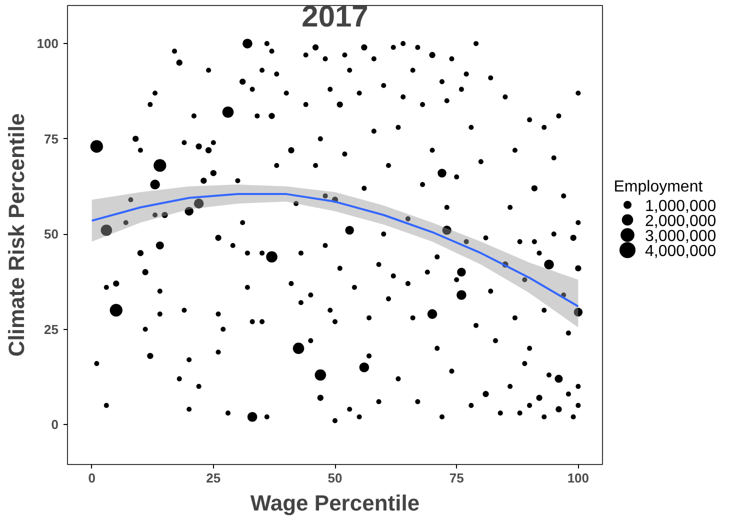 This screenshot has width=732, height=518. Describe the element at coordinates (92, 478) in the screenshot. I see `x-tick-label: 0` at that location.